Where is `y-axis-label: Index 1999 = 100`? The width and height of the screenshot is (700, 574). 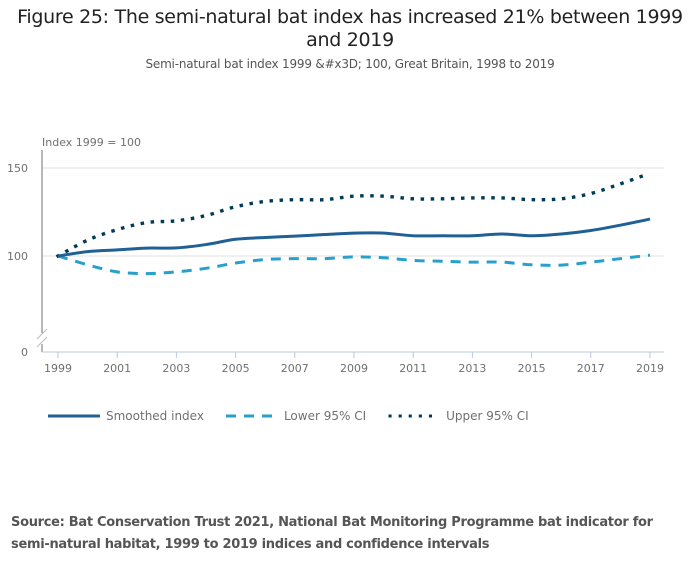
y-axis-label: Index 1999 = 100 is located at coordinates (91, 142).